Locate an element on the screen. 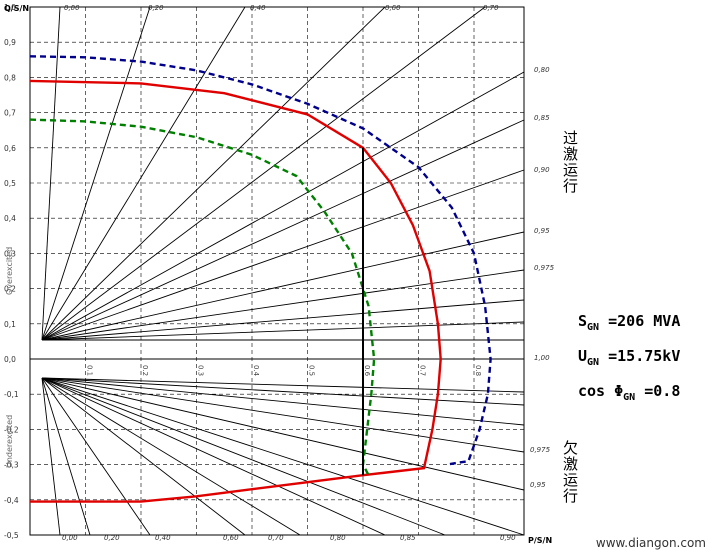  y-tick-label: 0,8 is located at coordinates (10, 77).